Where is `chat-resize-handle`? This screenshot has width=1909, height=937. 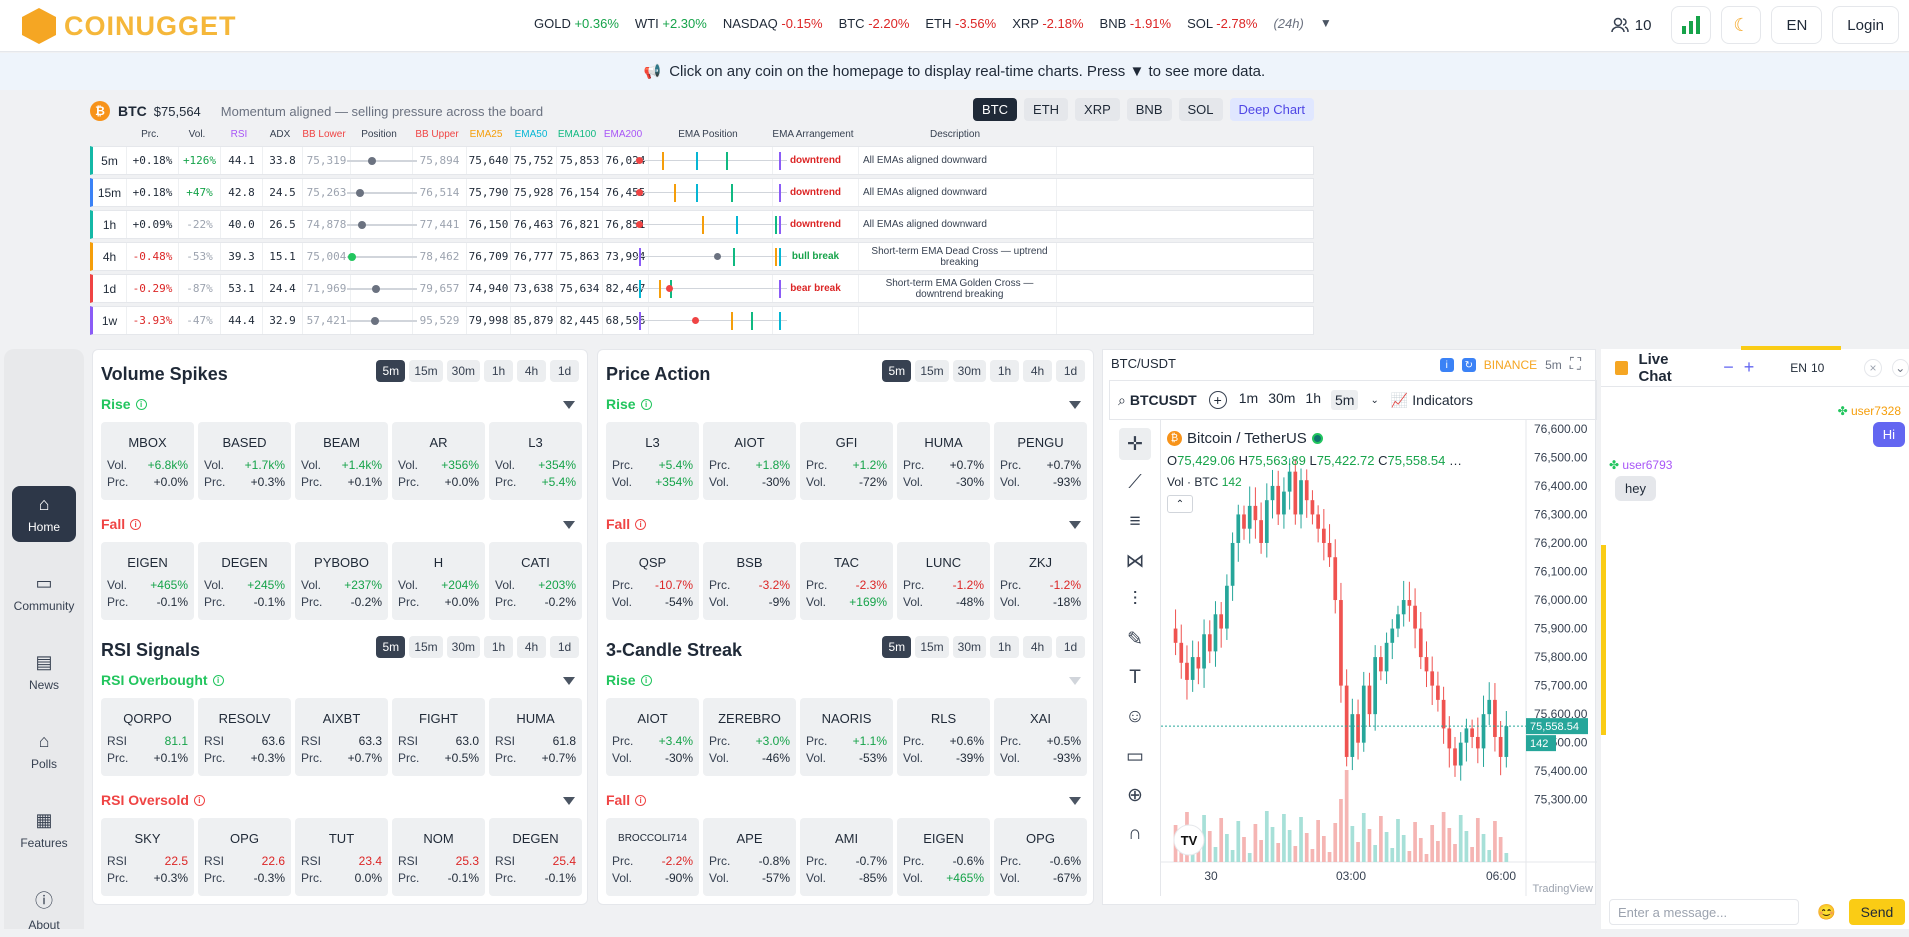
chat-resize-handle is located at coordinates (1791, 348).